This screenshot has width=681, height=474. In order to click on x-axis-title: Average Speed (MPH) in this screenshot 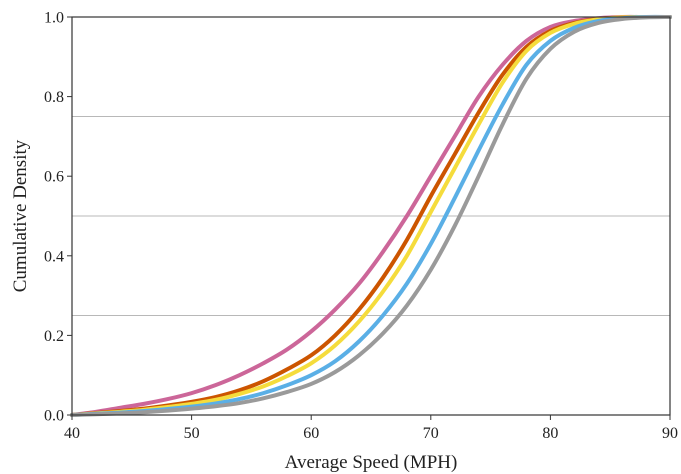, I will do `click(371, 462)`.